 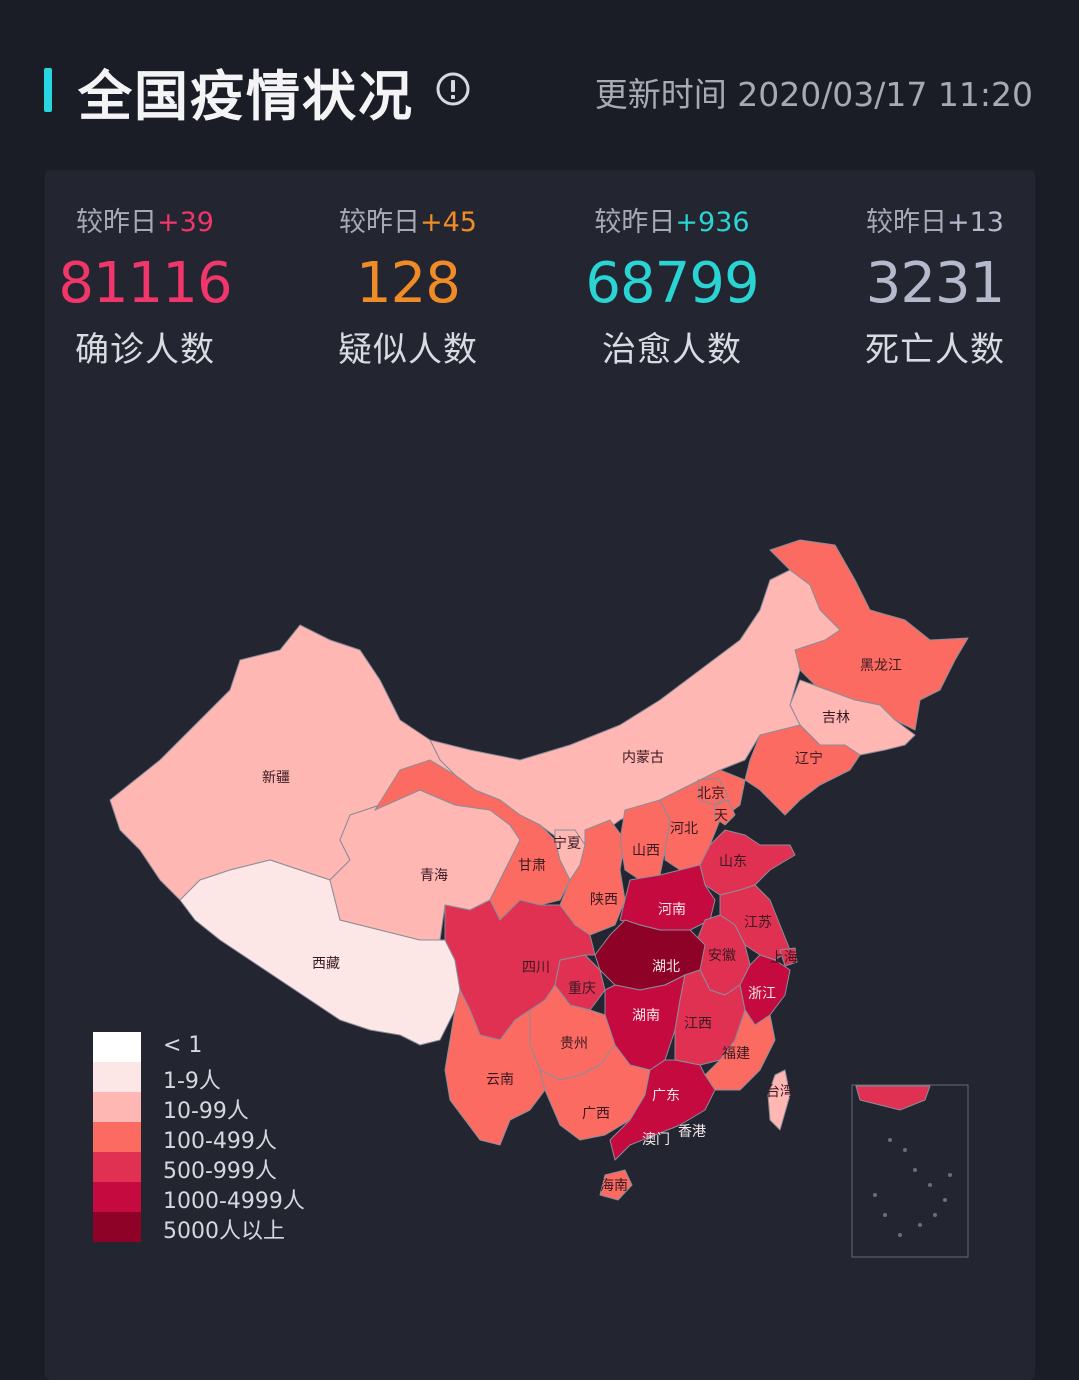 What do you see at coordinates (780, 1091) in the screenshot?
I see `label-taiwan: 台湾` at bounding box center [780, 1091].